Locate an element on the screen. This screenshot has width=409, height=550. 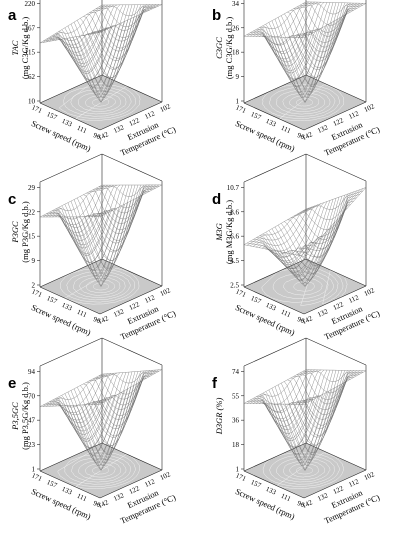
z-axis-label-line1: M3G is located at coordinates (219, 232).